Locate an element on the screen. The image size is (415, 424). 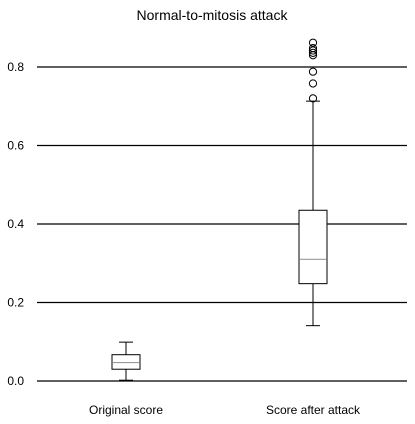
y-axis-tick-labels: 0.0 0.2 0.4 0.6 0.8 is located at coordinates (15, 224).